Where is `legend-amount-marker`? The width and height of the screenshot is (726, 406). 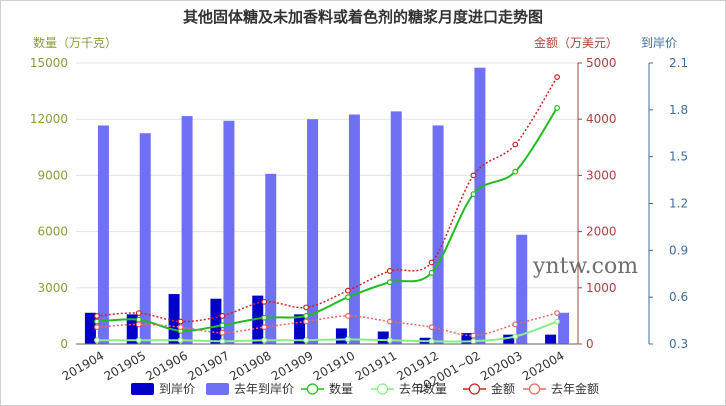
legend-amount-marker is located at coordinates (474, 389).